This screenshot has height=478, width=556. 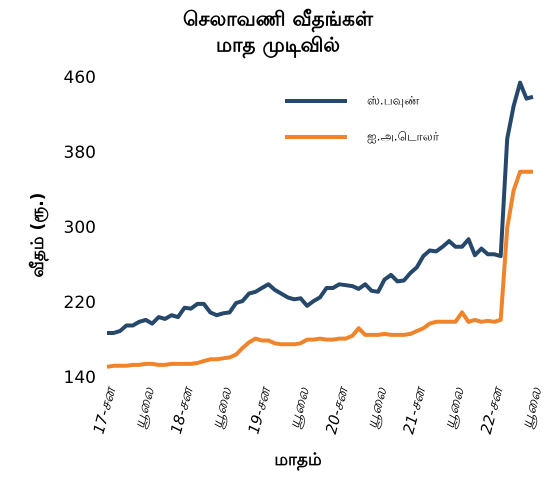 I want to click on chart-title: செலாவணி வீதங்கள், so click(x=278, y=20).